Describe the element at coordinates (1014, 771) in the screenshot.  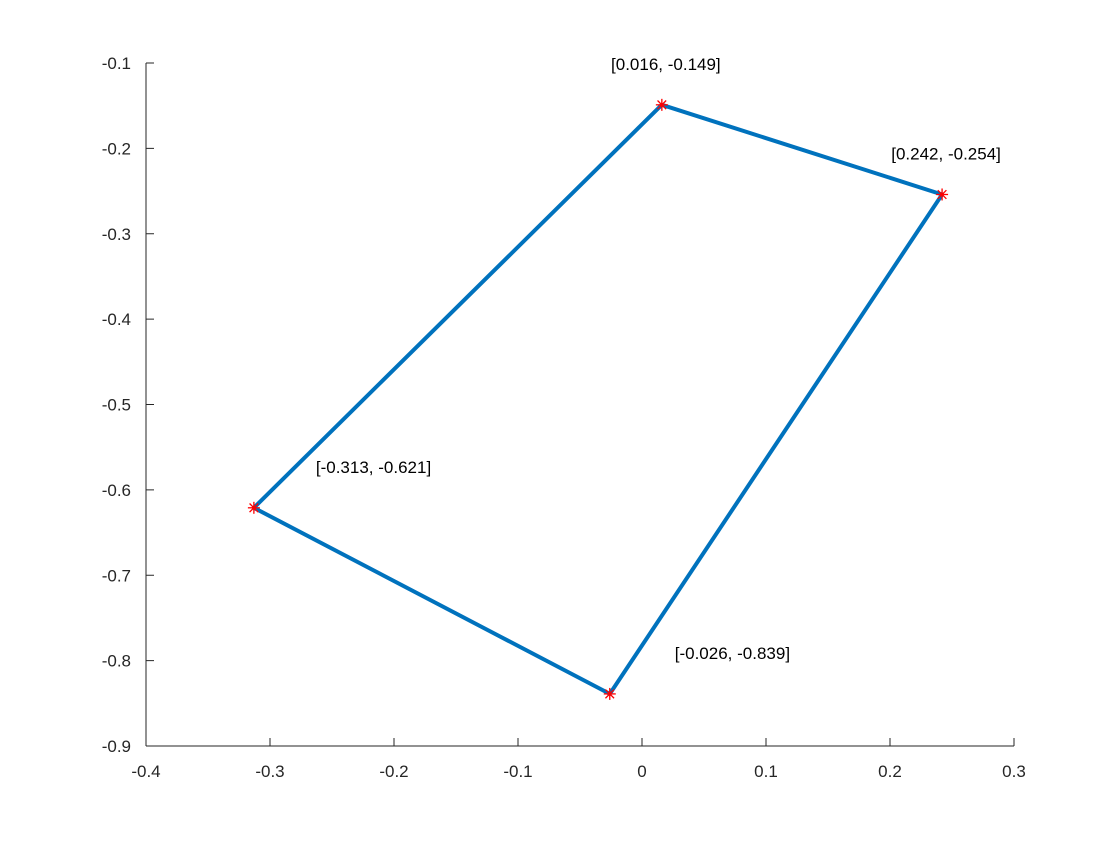
I see `x-tick-label: 0.3` at that location.